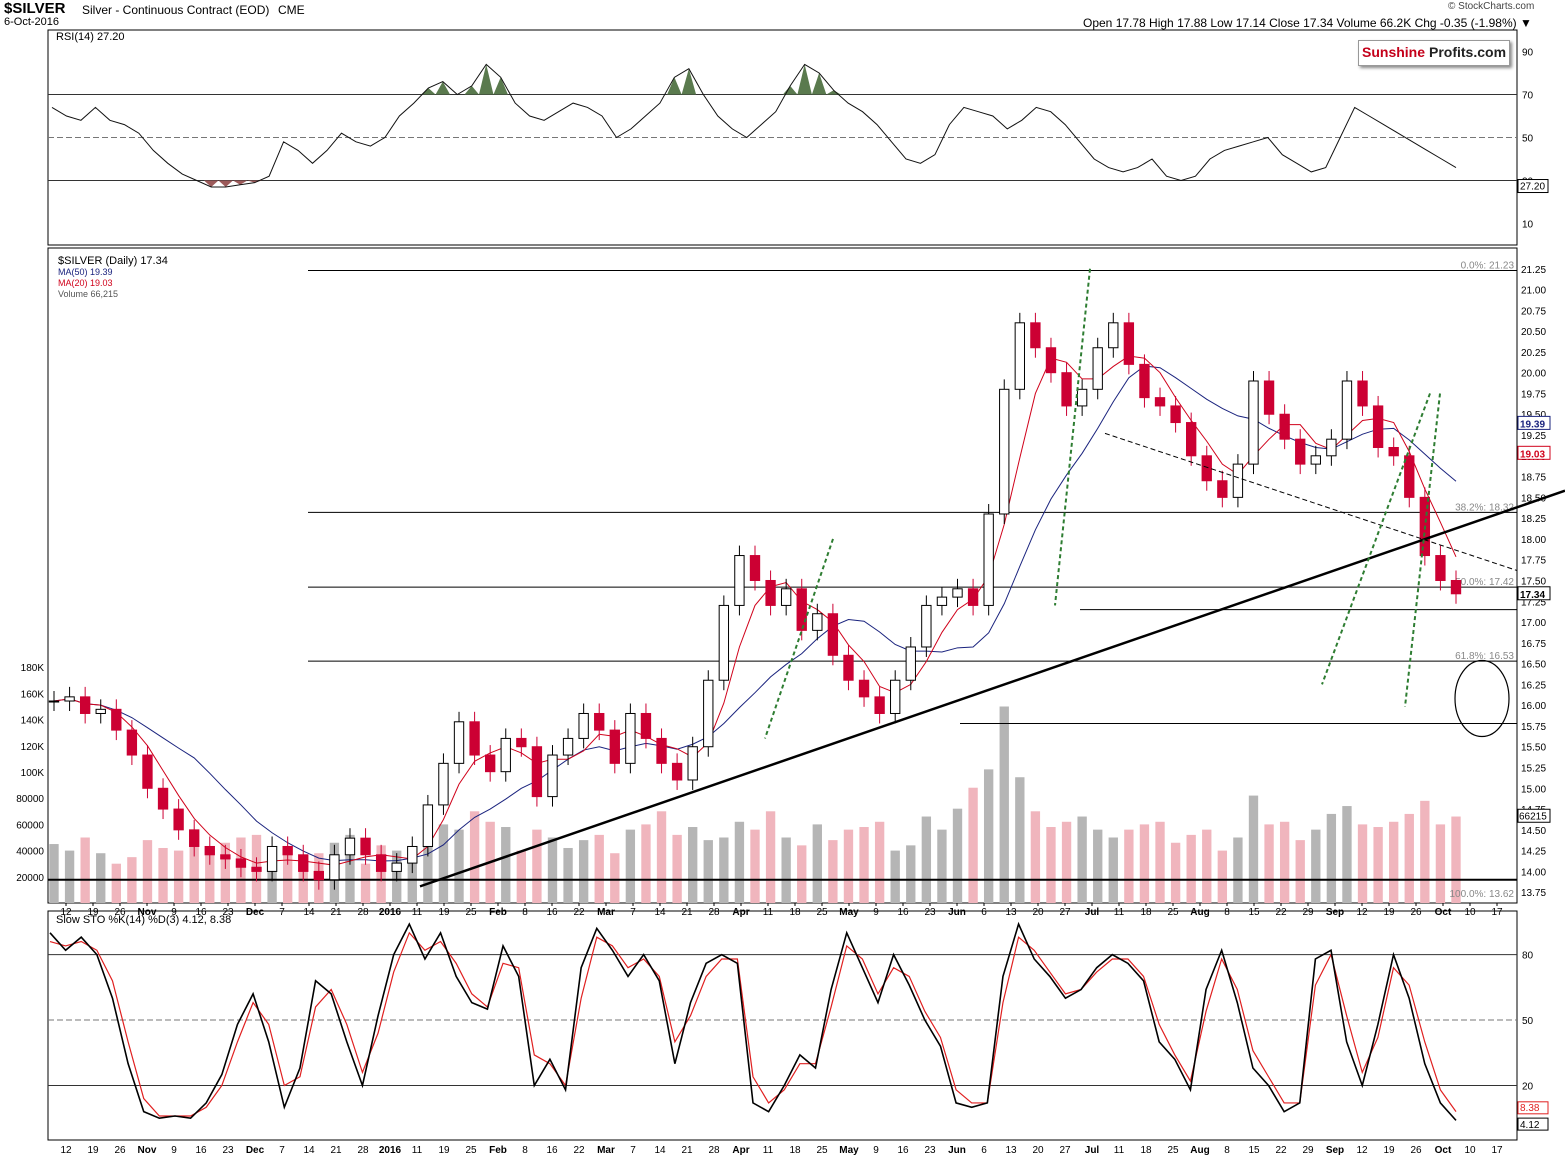 The height and width of the screenshot is (1157, 1565). What do you see at coordinates (1533, 332) in the screenshot?
I see `price-tick-label: 20.50` at bounding box center [1533, 332].